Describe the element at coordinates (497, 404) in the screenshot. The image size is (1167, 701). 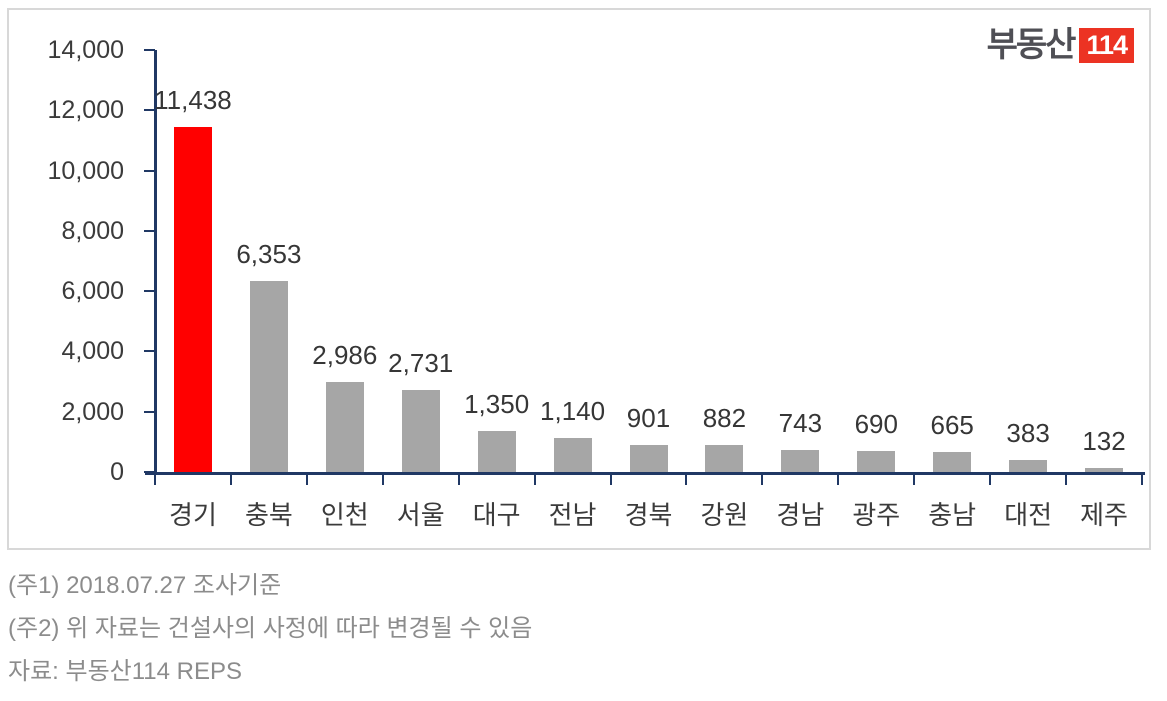
I see `bar-value-label: 1,350` at that location.